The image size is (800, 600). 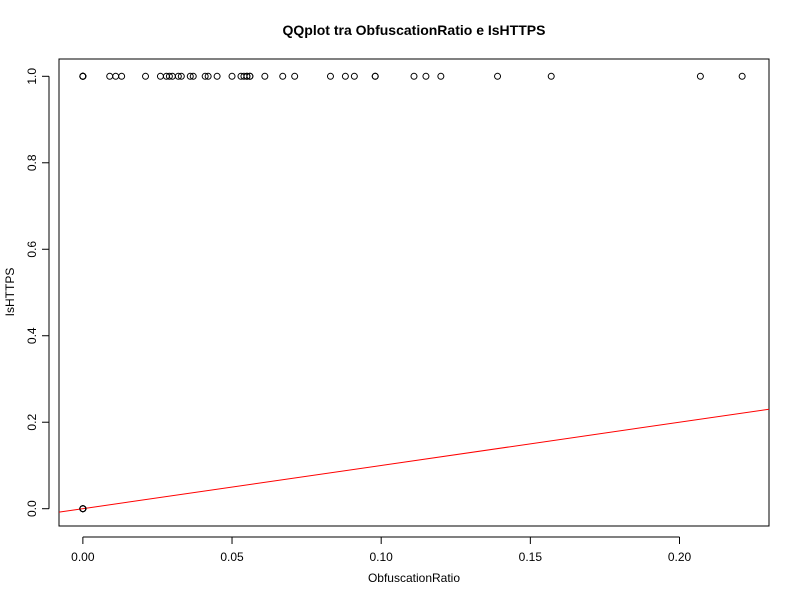 What do you see at coordinates (83, 557) in the screenshot?
I see `x-tick-label: 0.00` at bounding box center [83, 557].